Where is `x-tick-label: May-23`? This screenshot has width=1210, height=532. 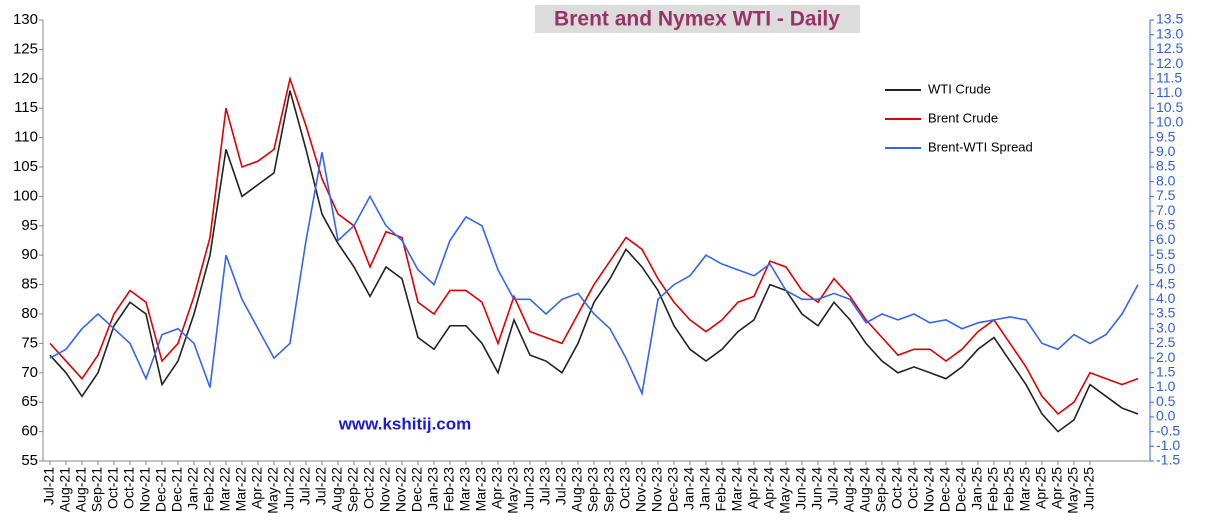 x-tick-label: May-23 is located at coordinates (513, 490).